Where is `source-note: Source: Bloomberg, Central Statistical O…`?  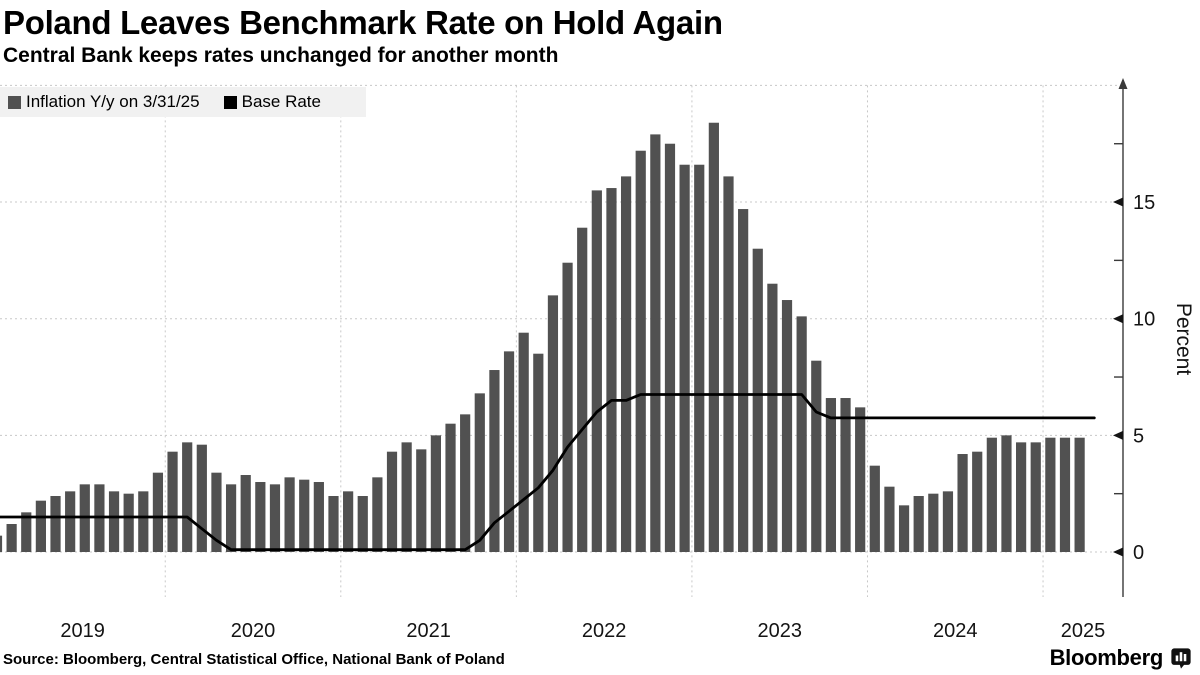
source-note: Source: Bloomberg, Central Statistical O… is located at coordinates (254, 659).